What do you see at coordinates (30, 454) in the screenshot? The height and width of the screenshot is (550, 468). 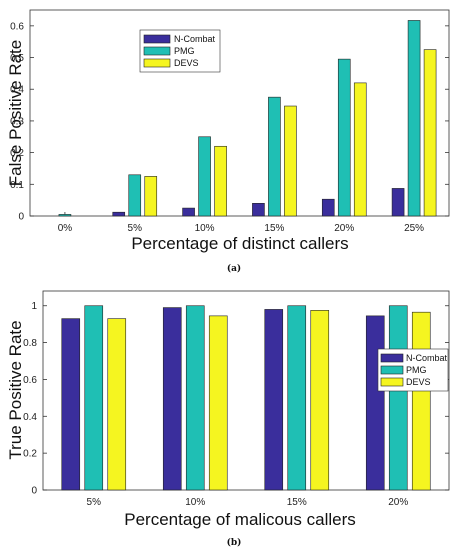 I see `b-ytick-label-1: 0.2` at bounding box center [30, 454].